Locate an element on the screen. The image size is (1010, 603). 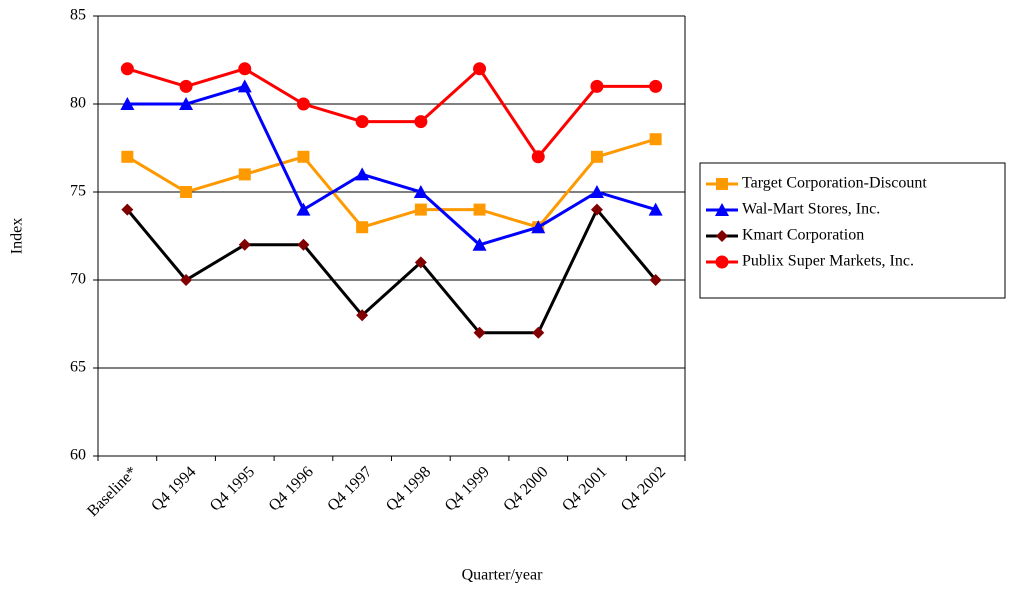
y-tick-label: 80 is located at coordinates (78, 103).